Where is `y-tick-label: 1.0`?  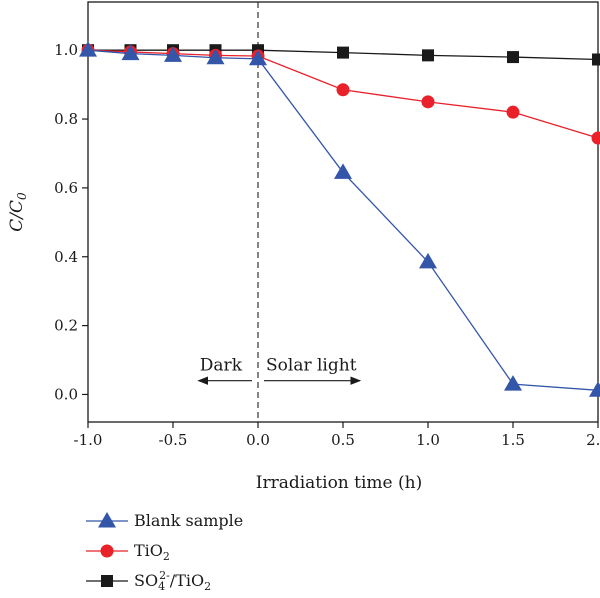
y-tick-label: 1.0 is located at coordinates (66, 50).